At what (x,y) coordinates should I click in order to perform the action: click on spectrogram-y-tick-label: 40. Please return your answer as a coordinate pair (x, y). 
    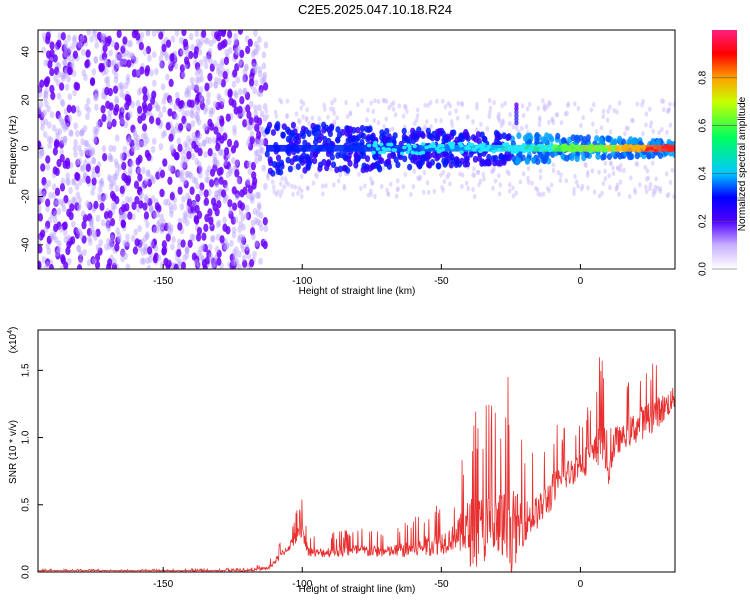
    Looking at the image, I should click on (26, 52).